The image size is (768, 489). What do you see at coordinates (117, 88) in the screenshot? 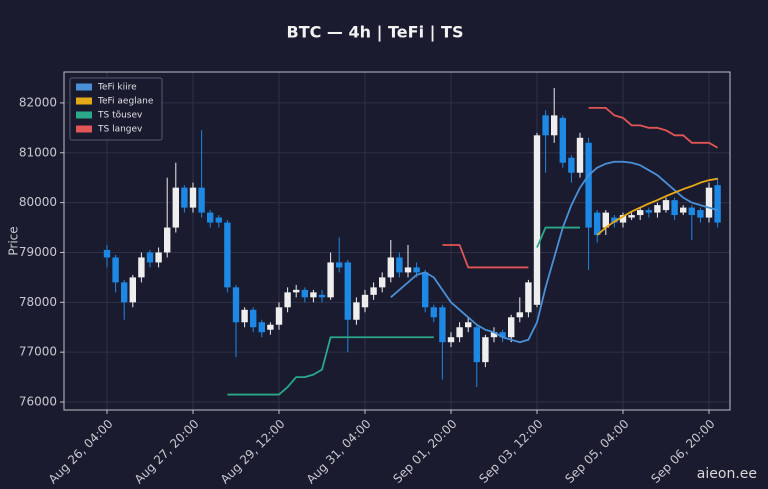
I see `legend-label: TeFi kiire` at bounding box center [117, 88].